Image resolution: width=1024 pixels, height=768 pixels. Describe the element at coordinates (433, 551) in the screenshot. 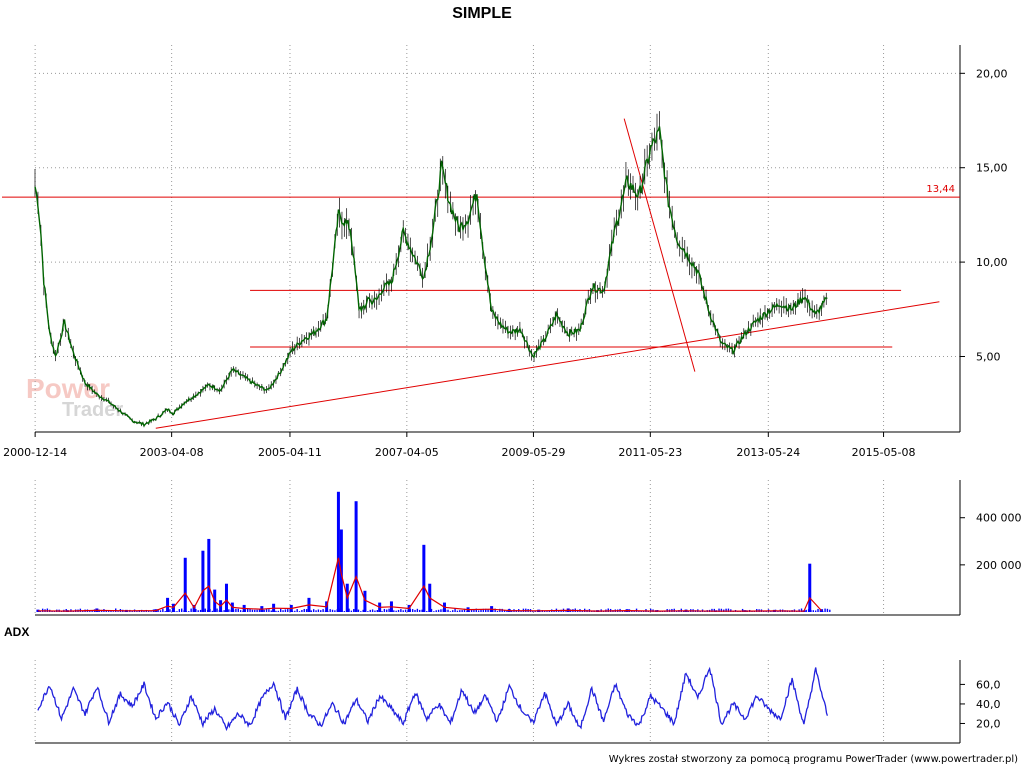

I see `volume-bars` at that location.